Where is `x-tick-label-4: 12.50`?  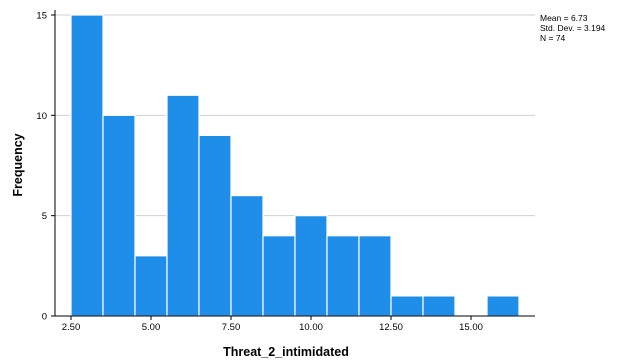 x-tick-label-4: 12.50 is located at coordinates (391, 327).